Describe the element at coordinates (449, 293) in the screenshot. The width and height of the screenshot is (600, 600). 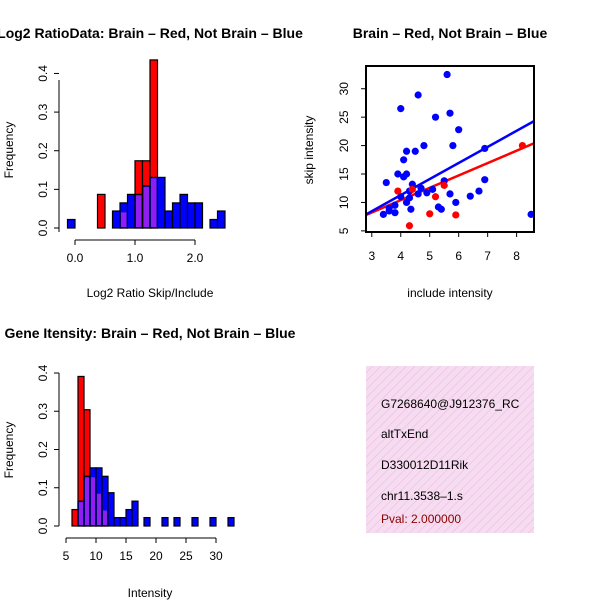
I see `scatter-x-label: include intensity` at that location.